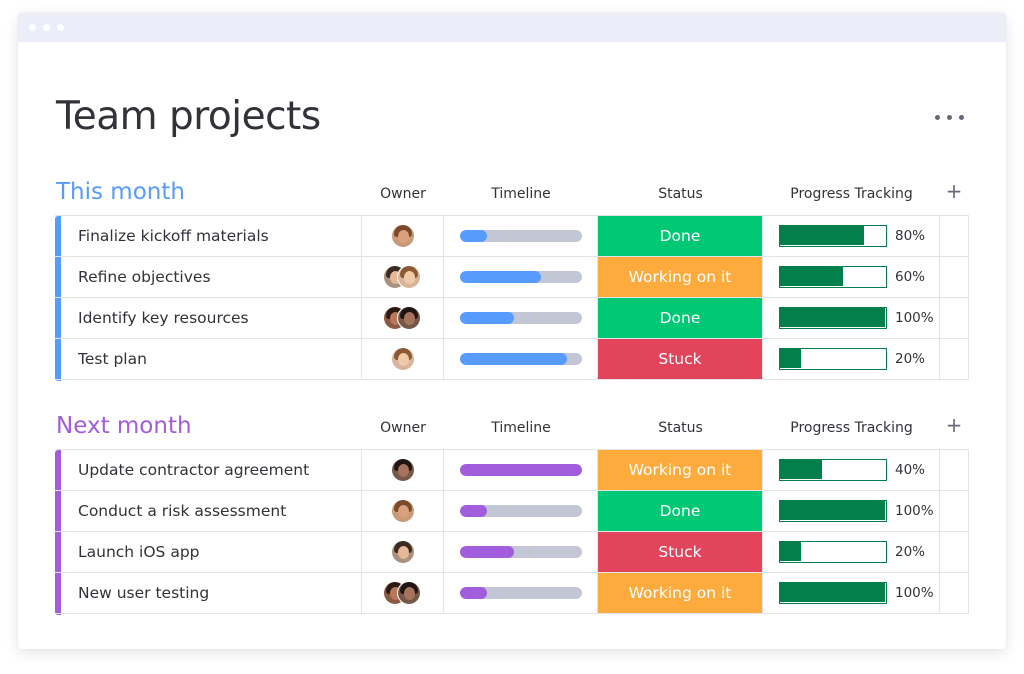 This screenshot has width=1024, height=674. I want to click on item-name: Update contractor agreement, so click(194, 470).